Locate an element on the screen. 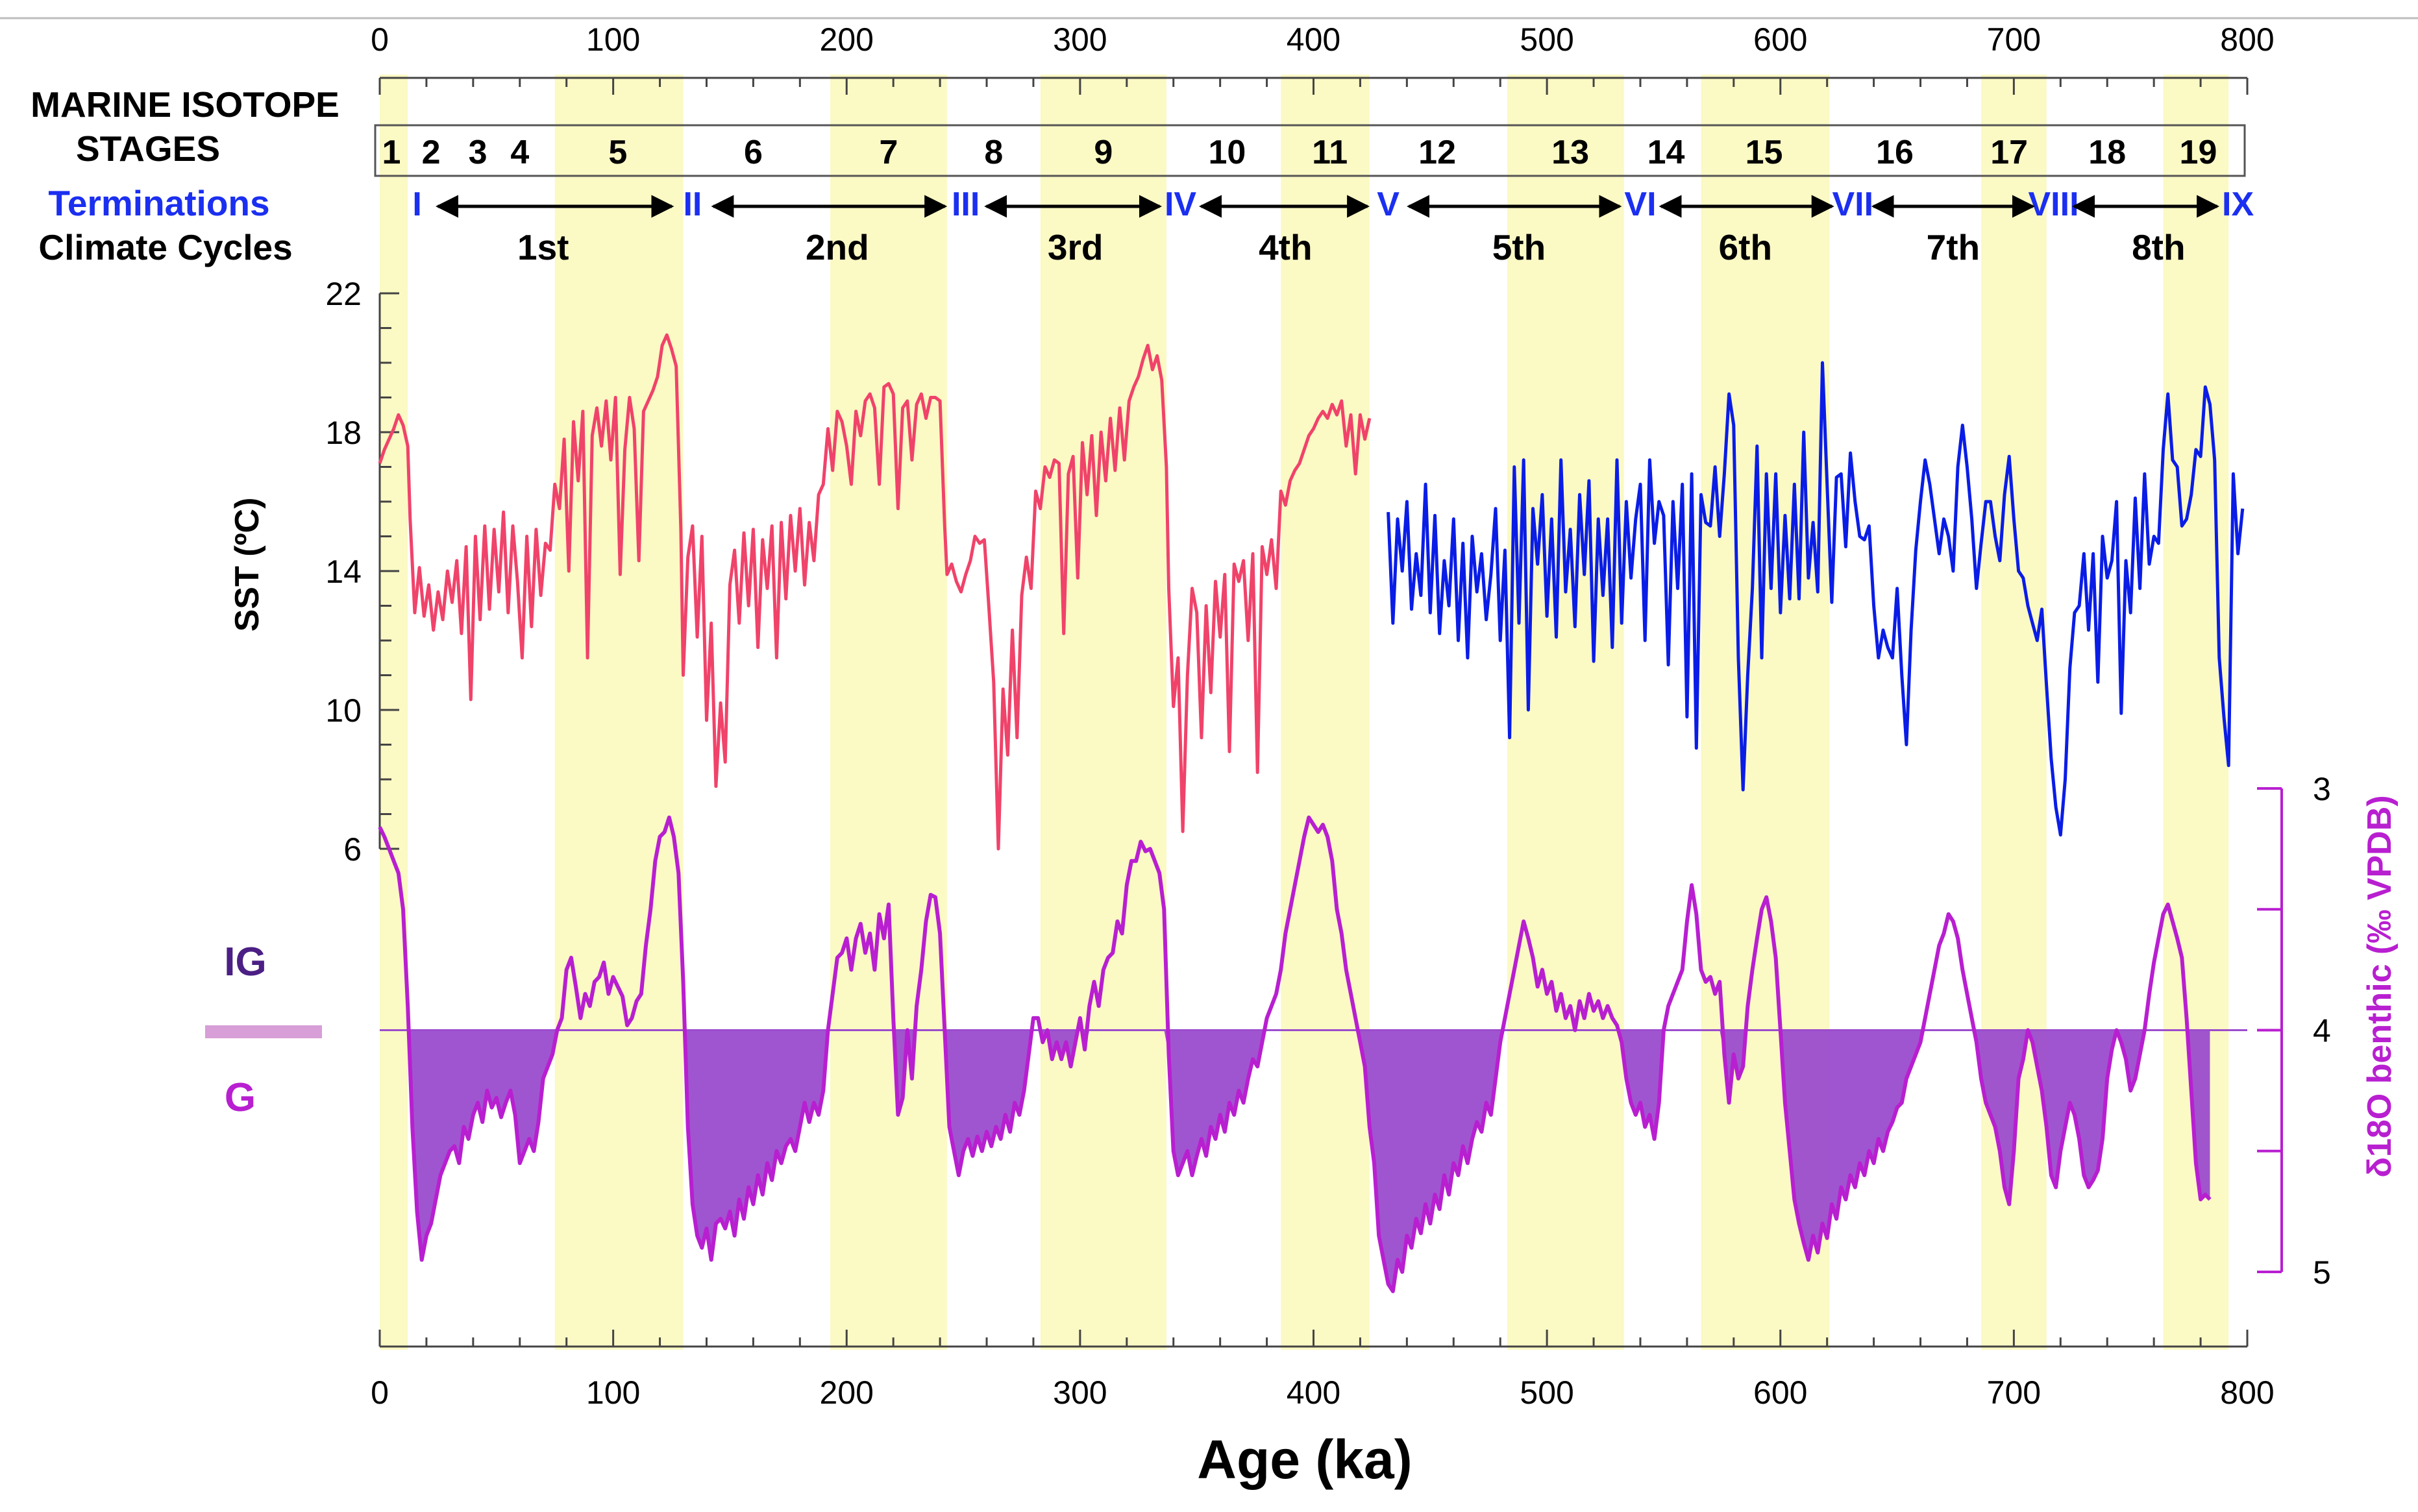 This screenshot has height=1512, width=2418. cycle-label-4th: 4th is located at coordinates (1286, 247).